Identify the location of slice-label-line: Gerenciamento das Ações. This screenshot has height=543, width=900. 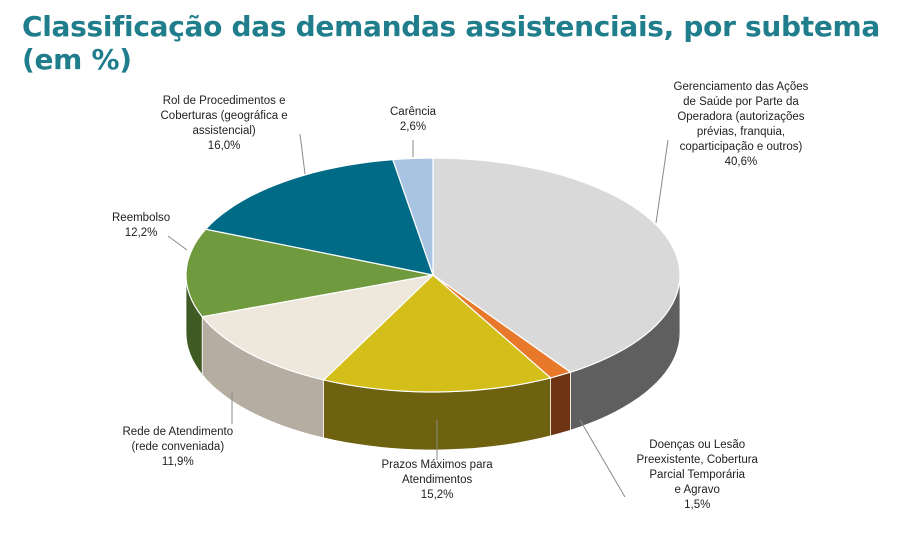
(741, 87).